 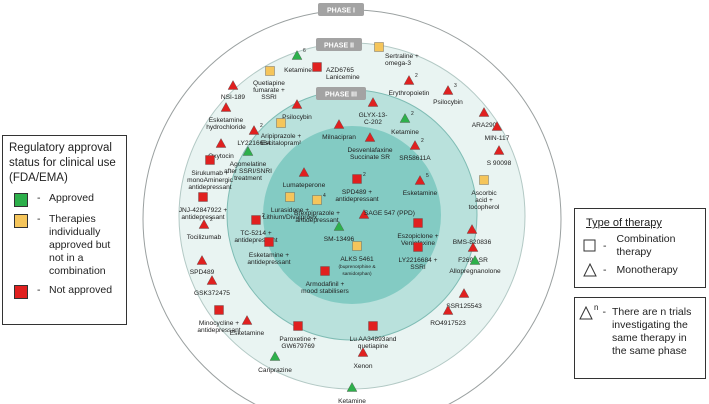 I want to click on therapy-item: Sertraline +omega-3, so click(x=396, y=54).